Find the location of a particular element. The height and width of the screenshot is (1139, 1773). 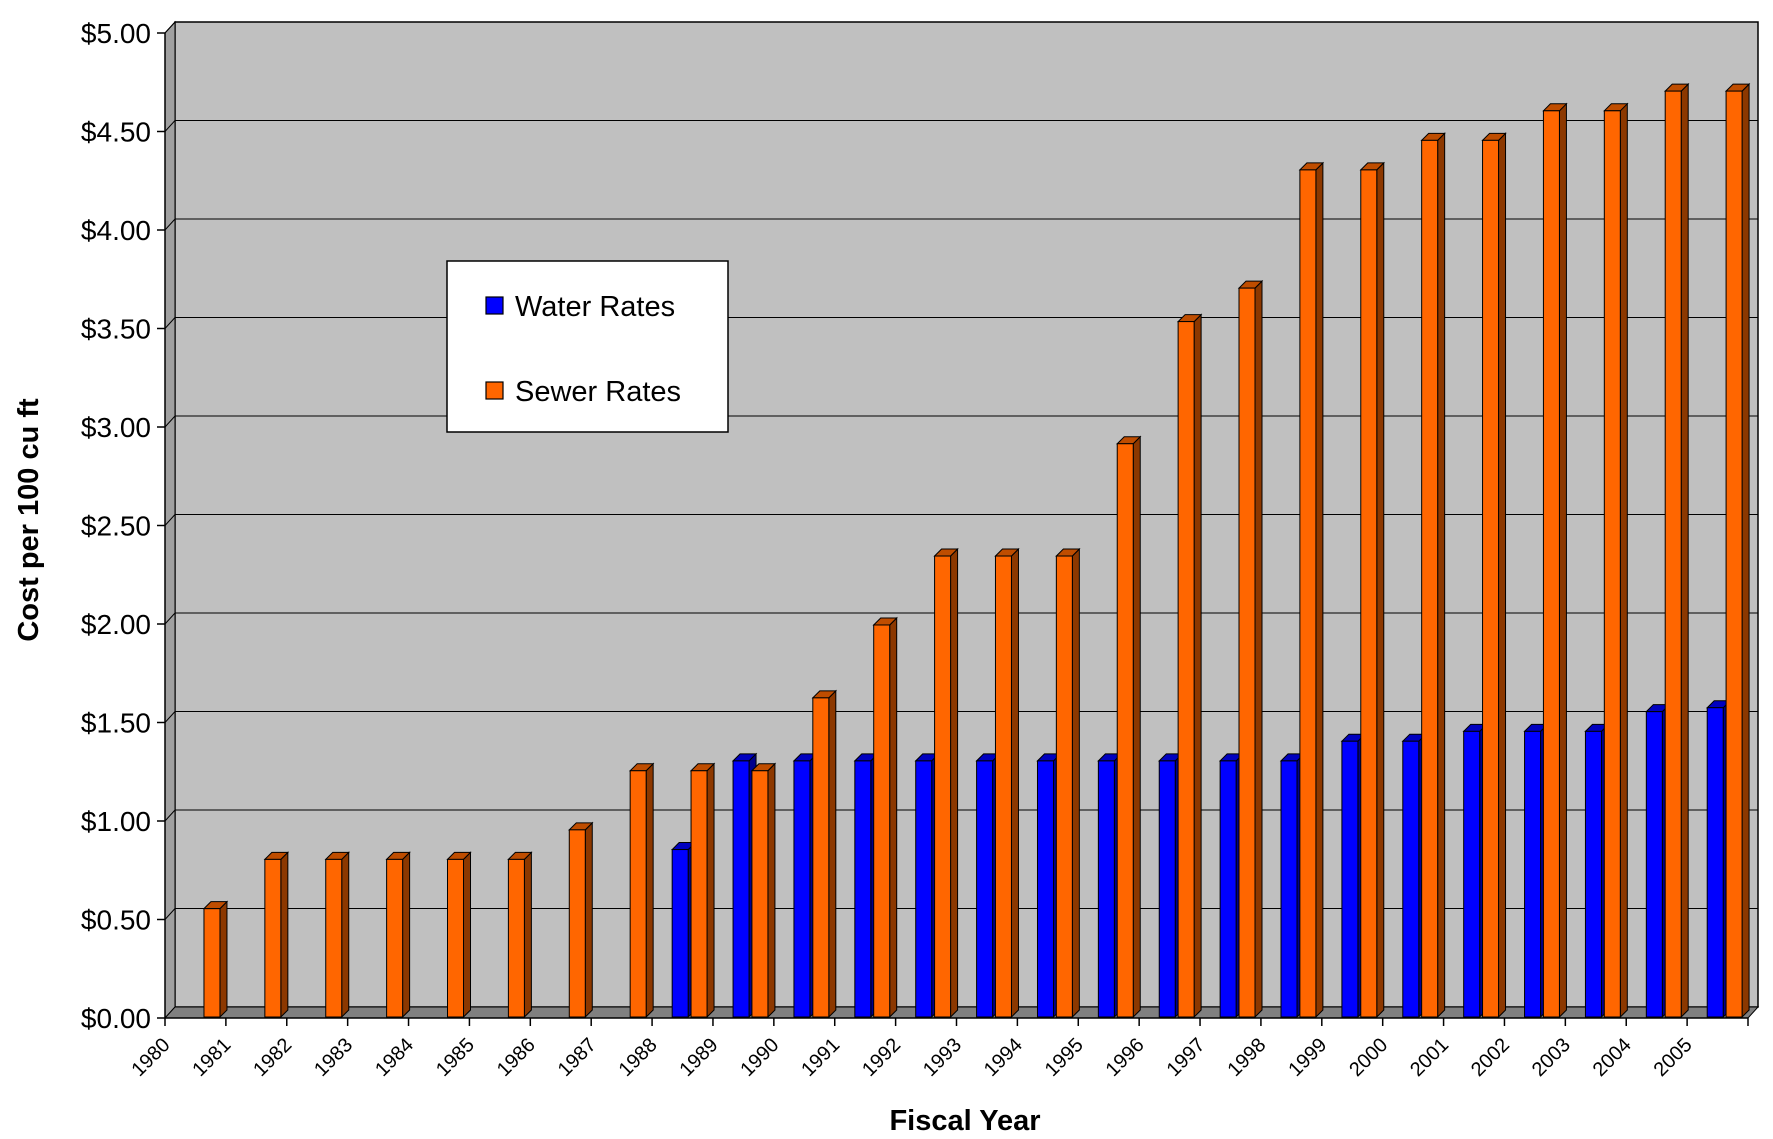

bar-sewer-1992 is located at coordinates (946, 783).